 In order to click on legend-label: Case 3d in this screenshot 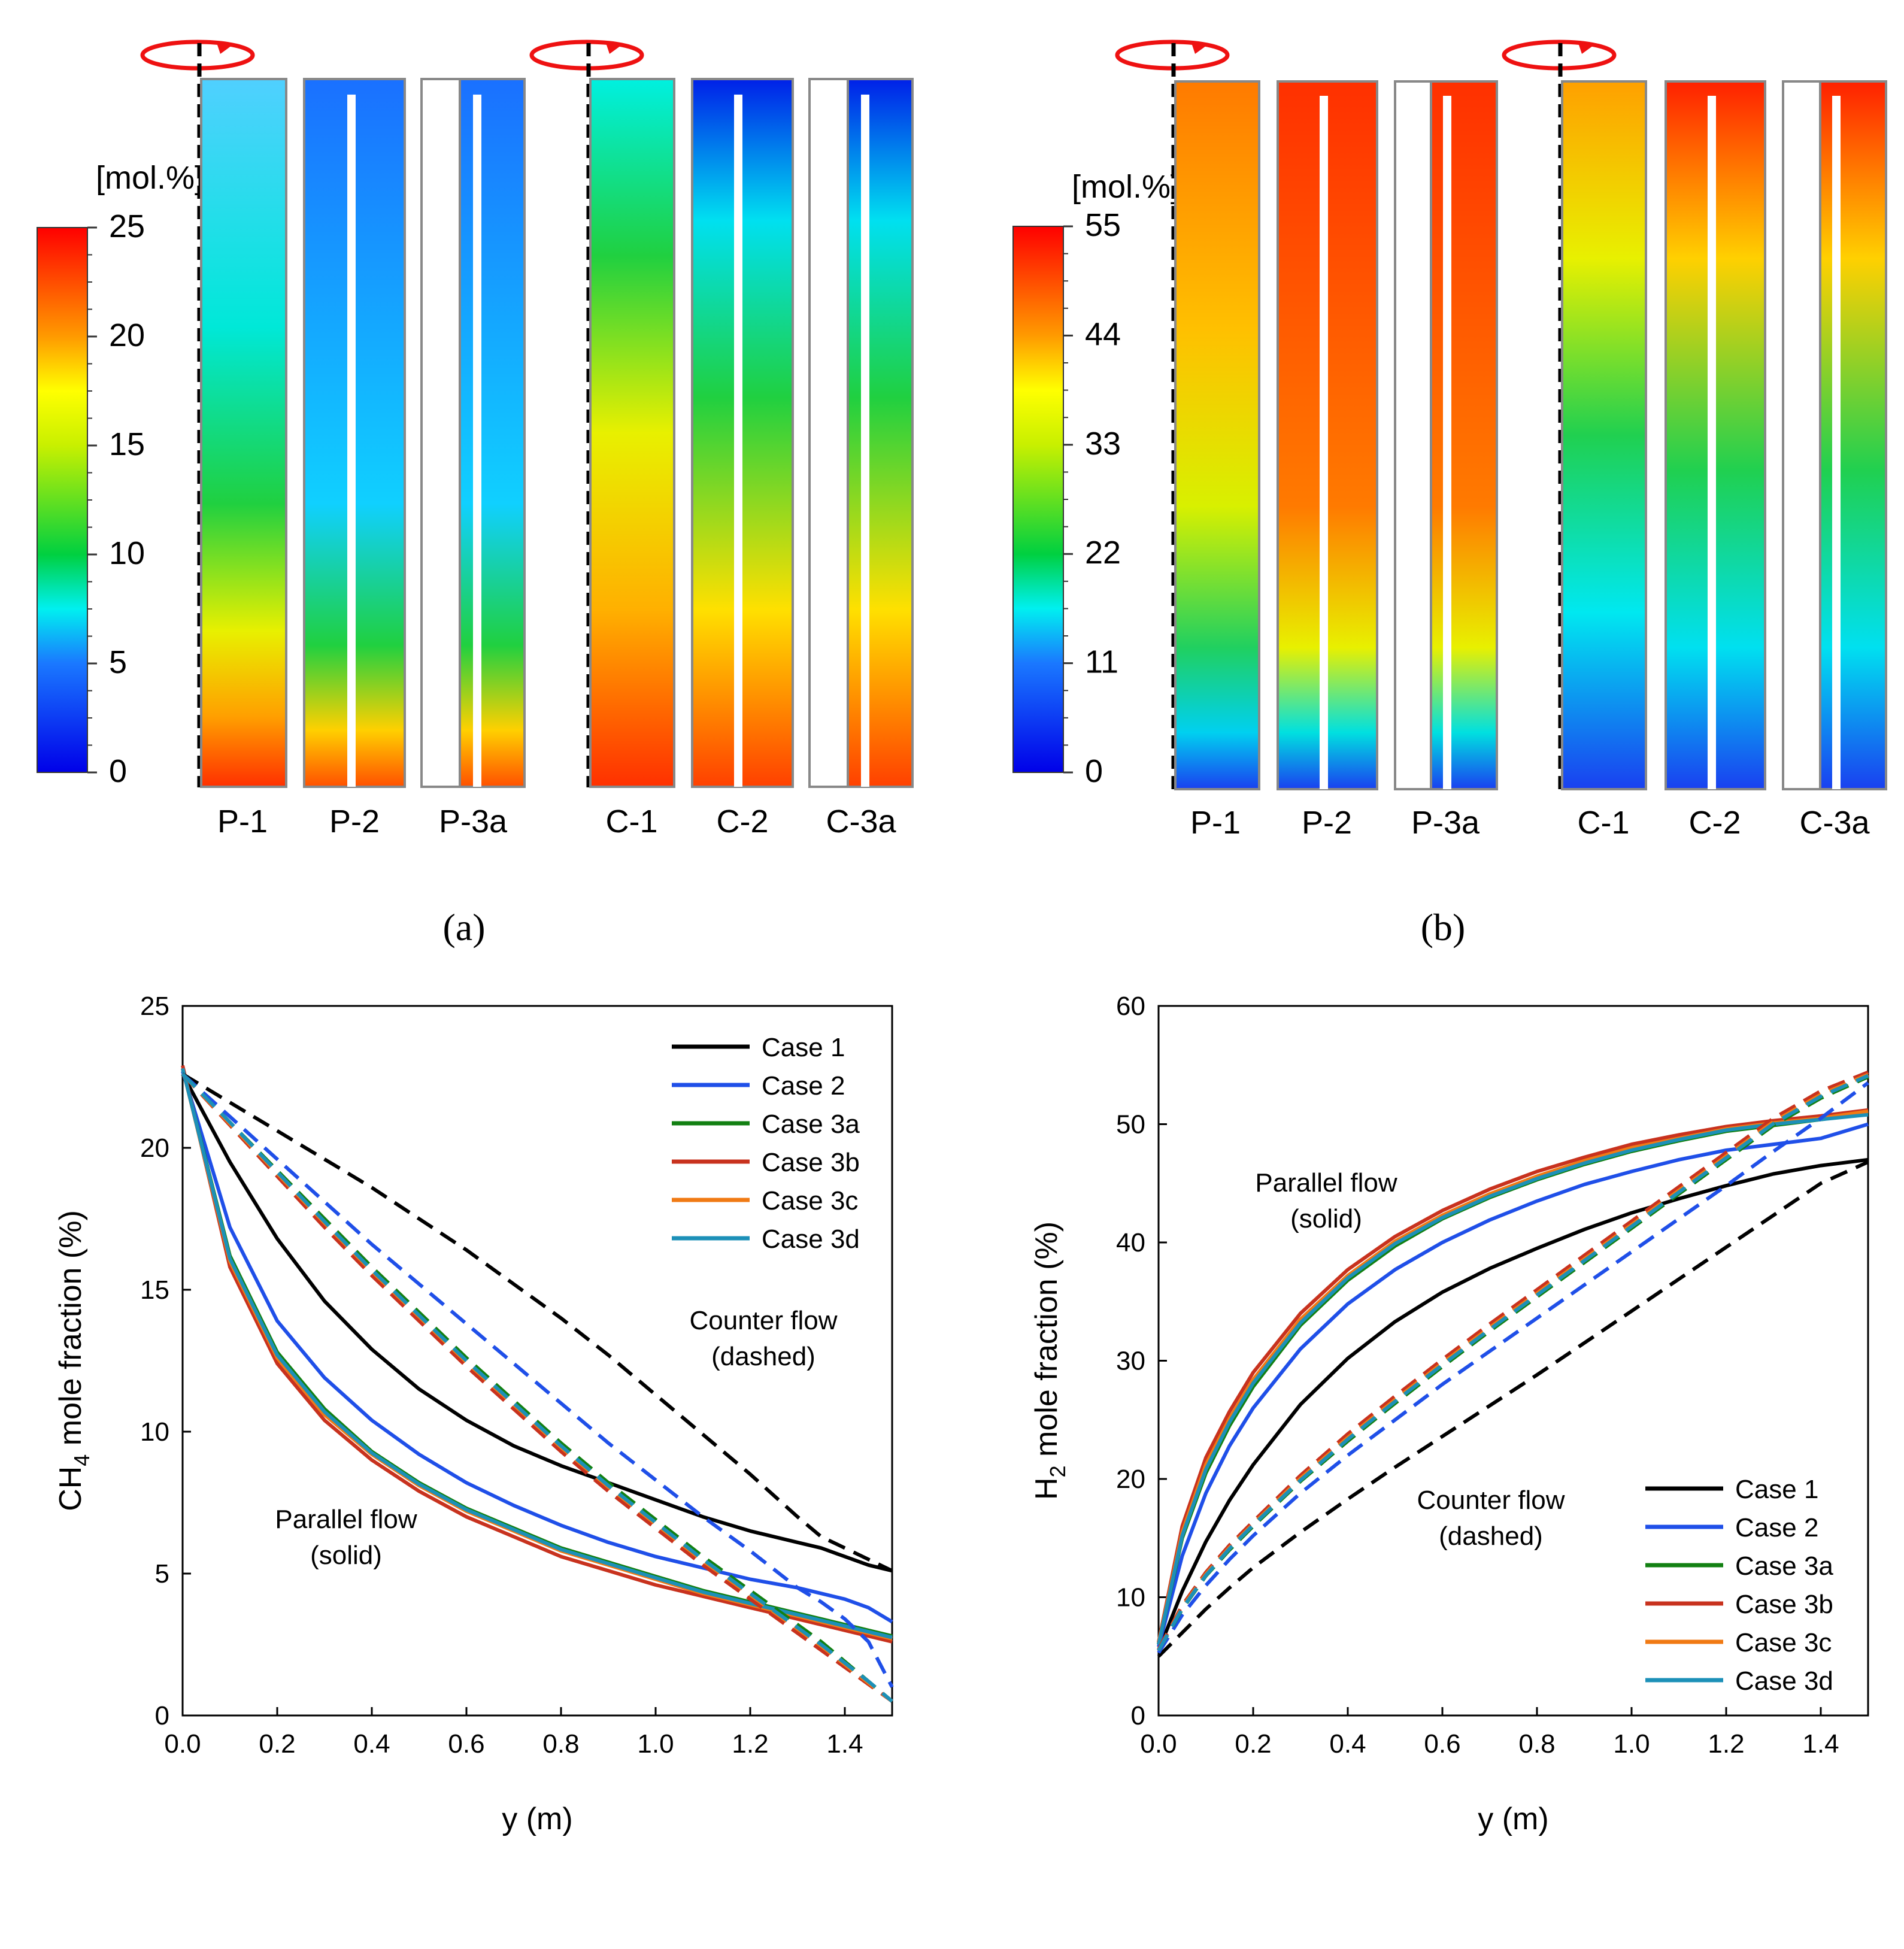, I will do `click(1784, 1681)`.